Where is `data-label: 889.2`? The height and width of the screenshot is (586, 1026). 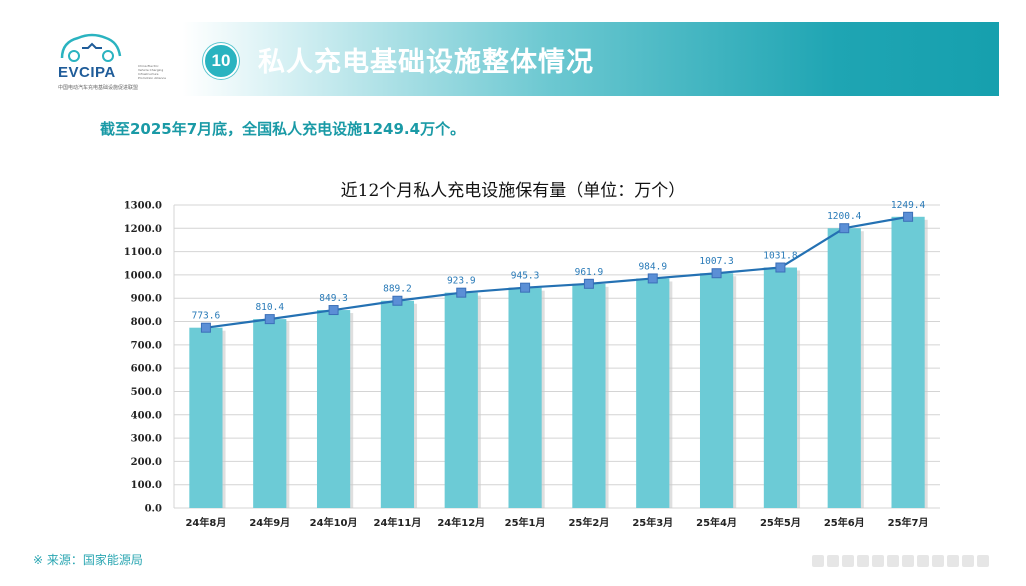
data-label: 889.2 is located at coordinates (397, 289).